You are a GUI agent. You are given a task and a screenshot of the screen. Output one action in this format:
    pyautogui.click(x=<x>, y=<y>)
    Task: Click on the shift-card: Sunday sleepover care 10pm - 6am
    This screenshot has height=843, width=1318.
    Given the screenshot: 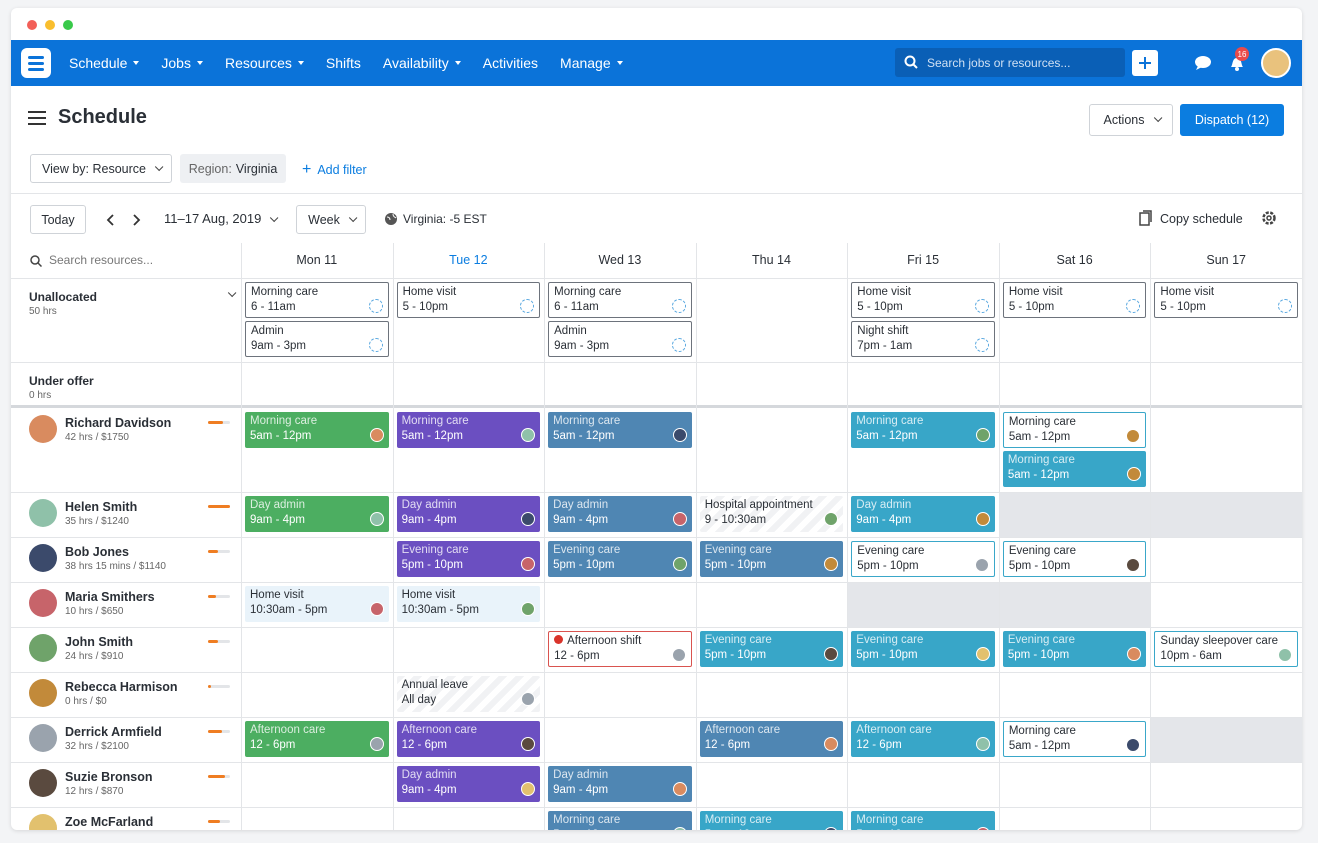 What is the action you would take?
    pyautogui.click(x=1226, y=649)
    